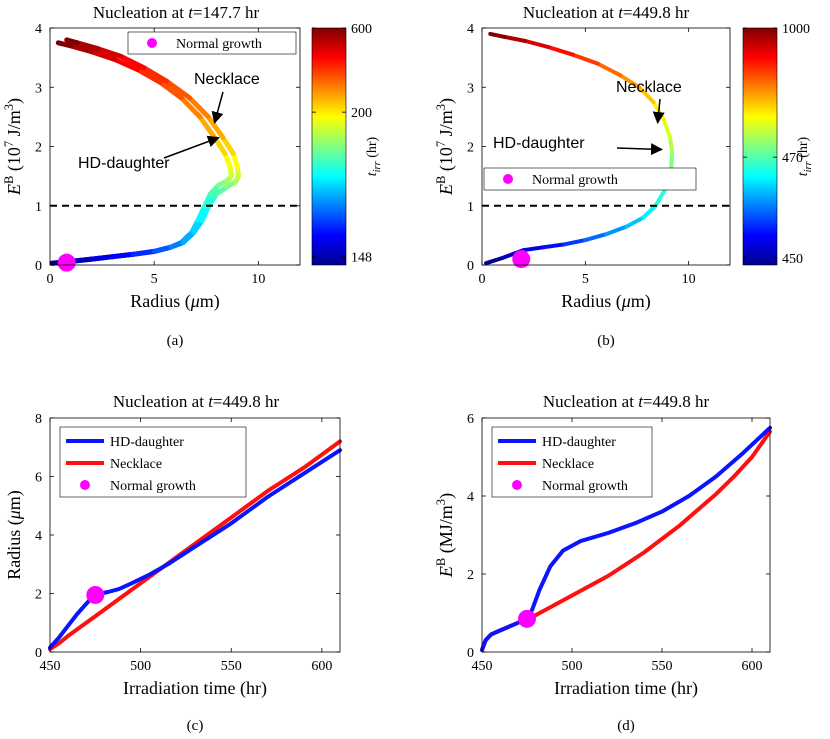 The image size is (830, 739). Describe the element at coordinates (803, 148) in the screenshot. I see `colorbar-label-part: (hr)` at that location.